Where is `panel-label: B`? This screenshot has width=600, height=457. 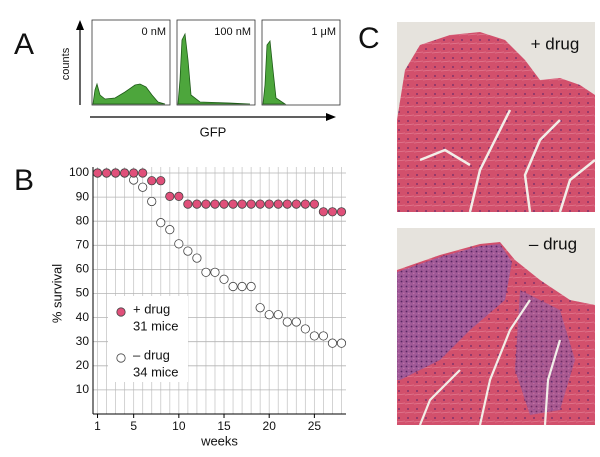
panel-label: B is located at coordinates (24, 180).